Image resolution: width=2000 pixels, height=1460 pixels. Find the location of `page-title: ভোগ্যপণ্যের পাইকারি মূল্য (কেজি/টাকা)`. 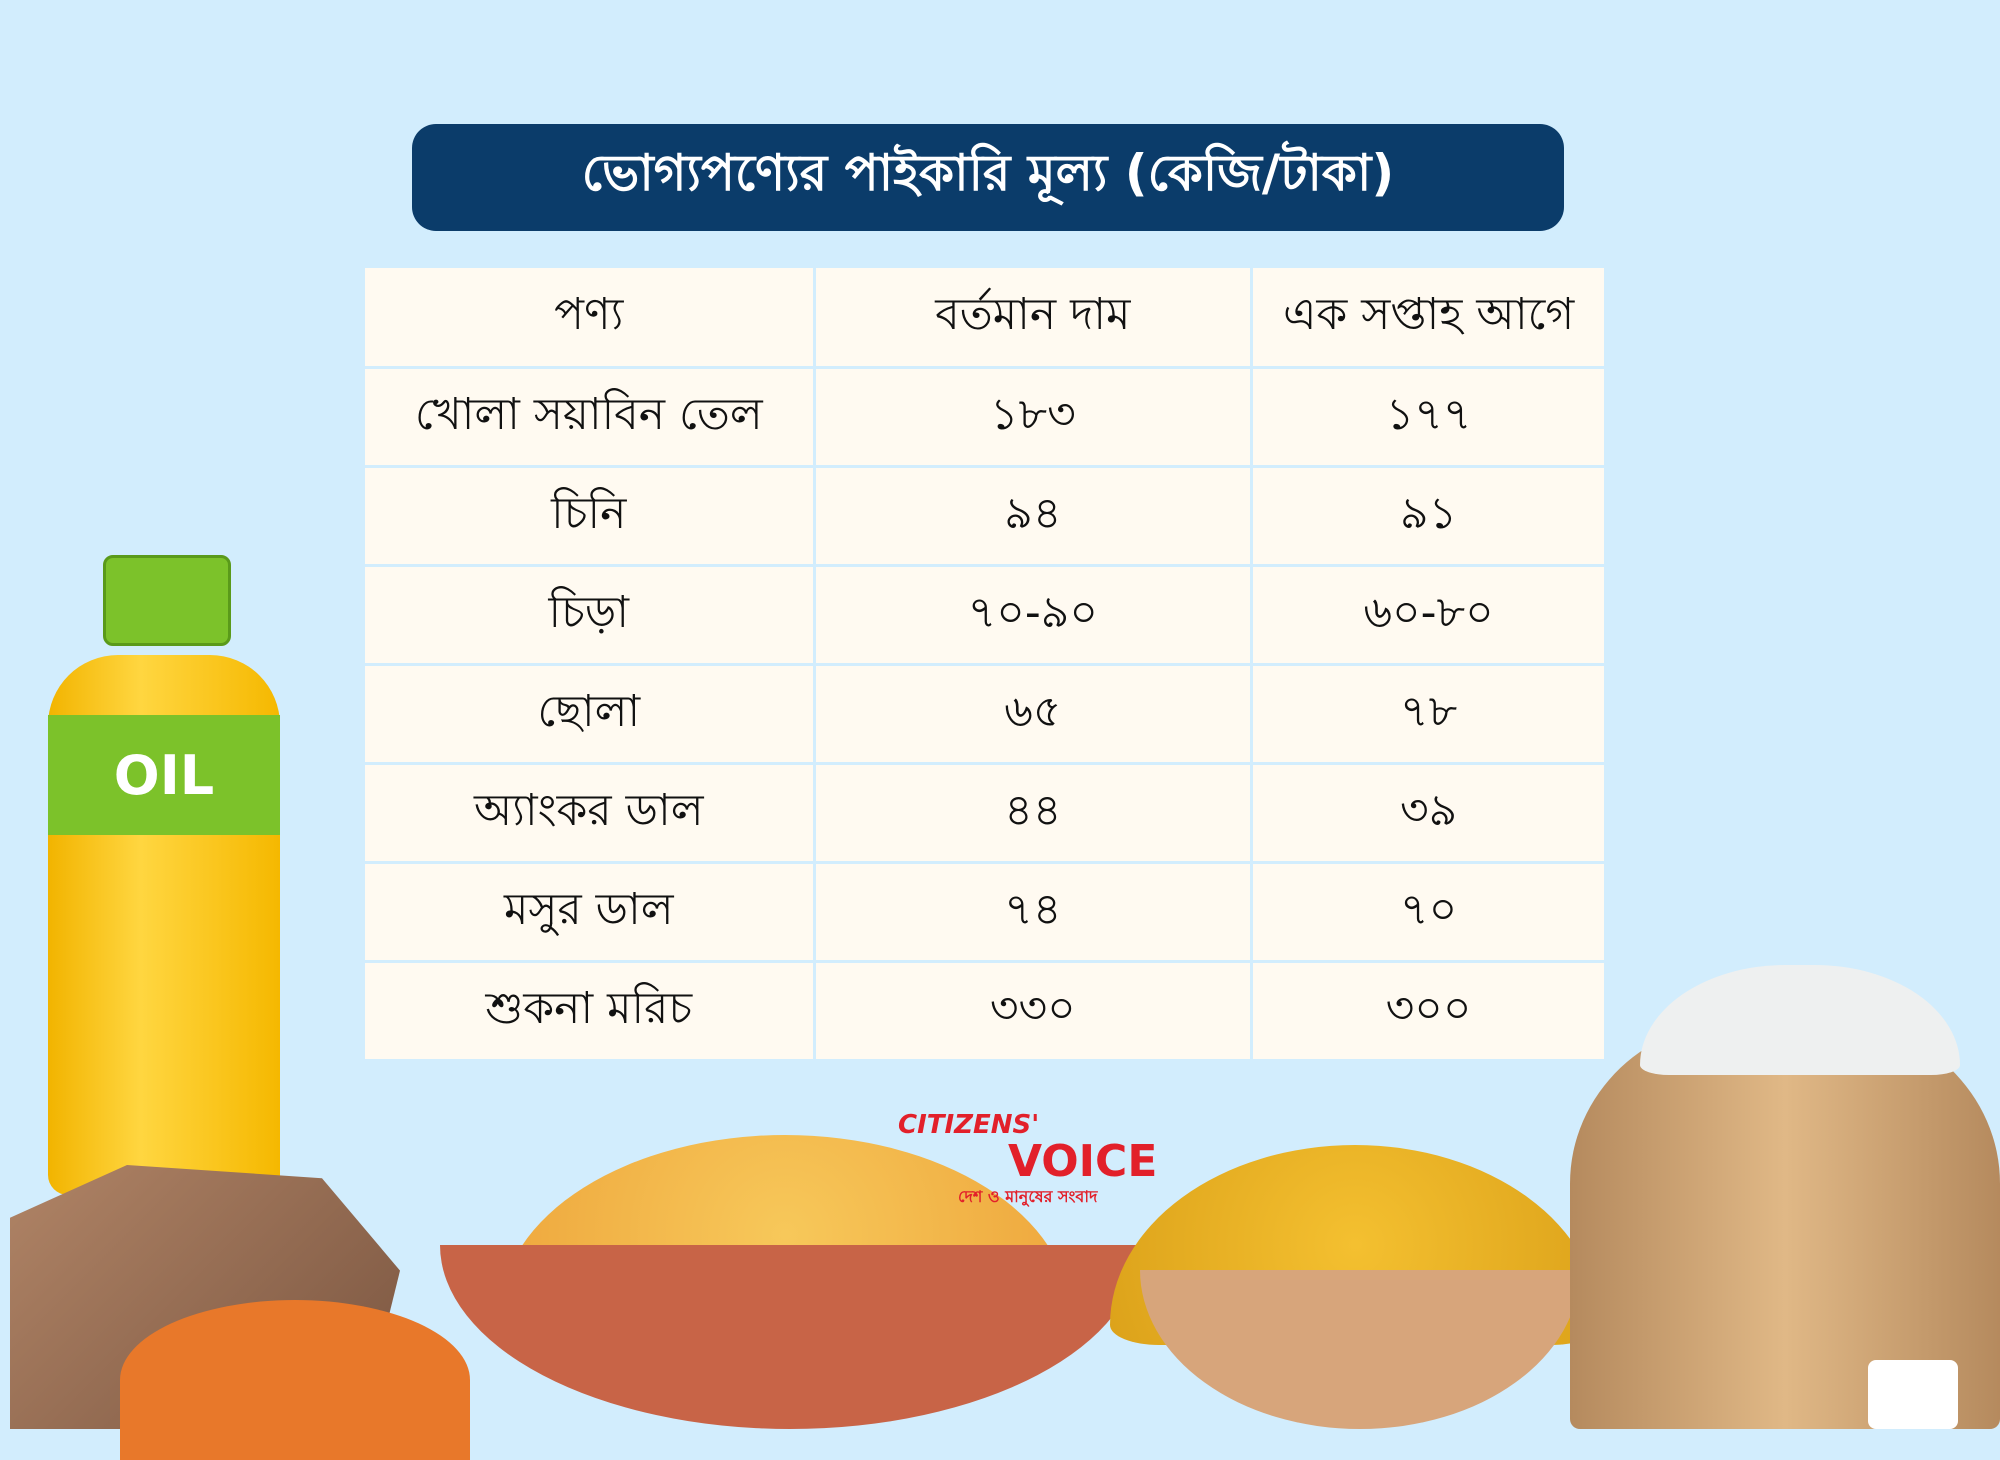

page-title: ভোগ্যপণ্যের পাইকারি মূল্য (কেজি/টাকা) is located at coordinates (988, 177).